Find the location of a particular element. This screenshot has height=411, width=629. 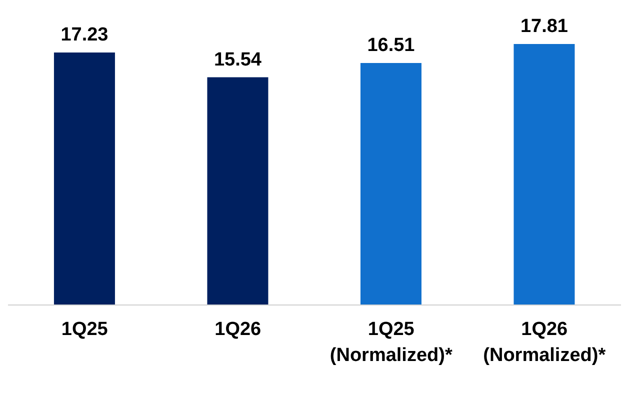

x-tick-label: 1Q25 (Normalized)* is located at coordinates (391, 342).